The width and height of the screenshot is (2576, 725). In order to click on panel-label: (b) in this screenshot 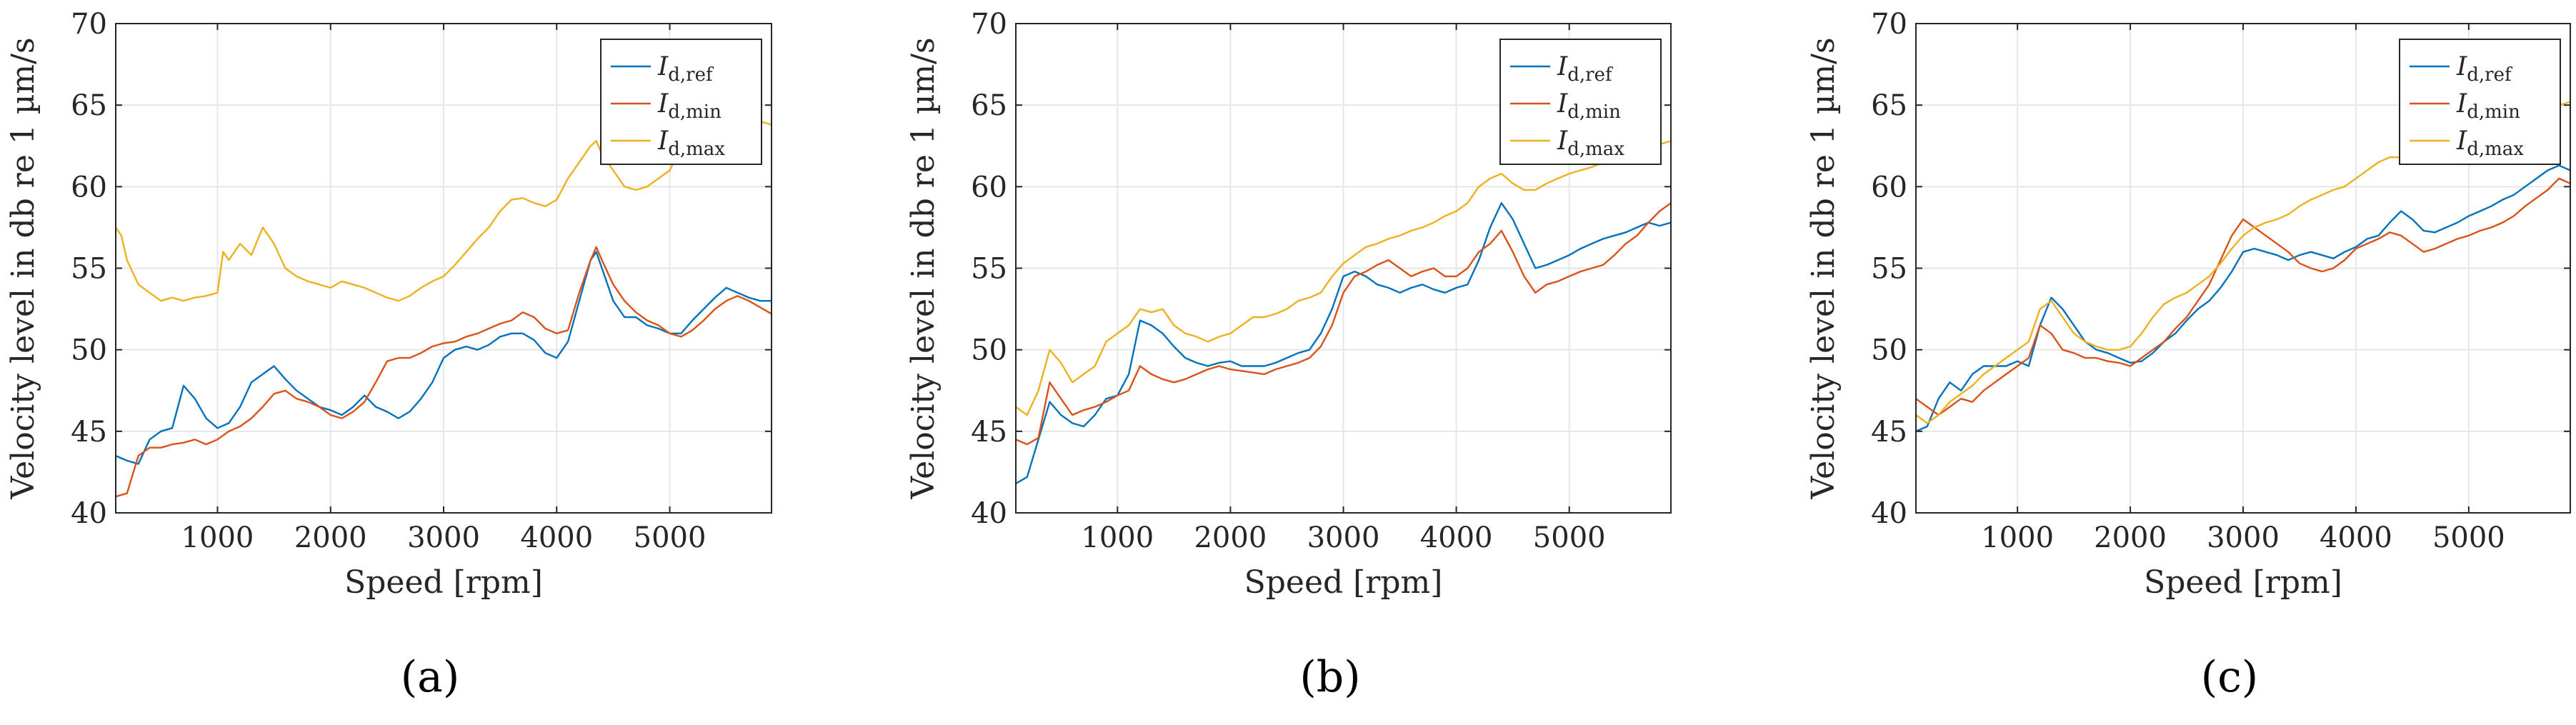, I will do `click(1329, 677)`.